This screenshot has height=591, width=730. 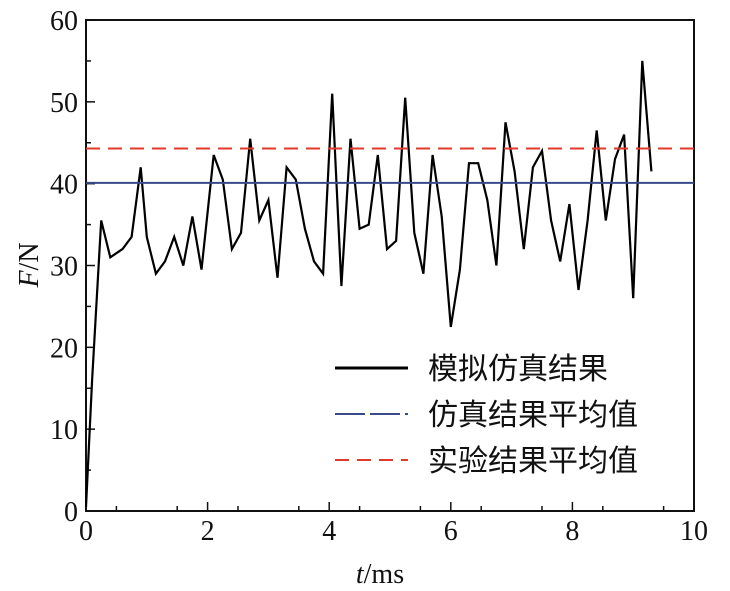 What do you see at coordinates (572, 531) in the screenshot?
I see `x-tick-label: 8` at bounding box center [572, 531].